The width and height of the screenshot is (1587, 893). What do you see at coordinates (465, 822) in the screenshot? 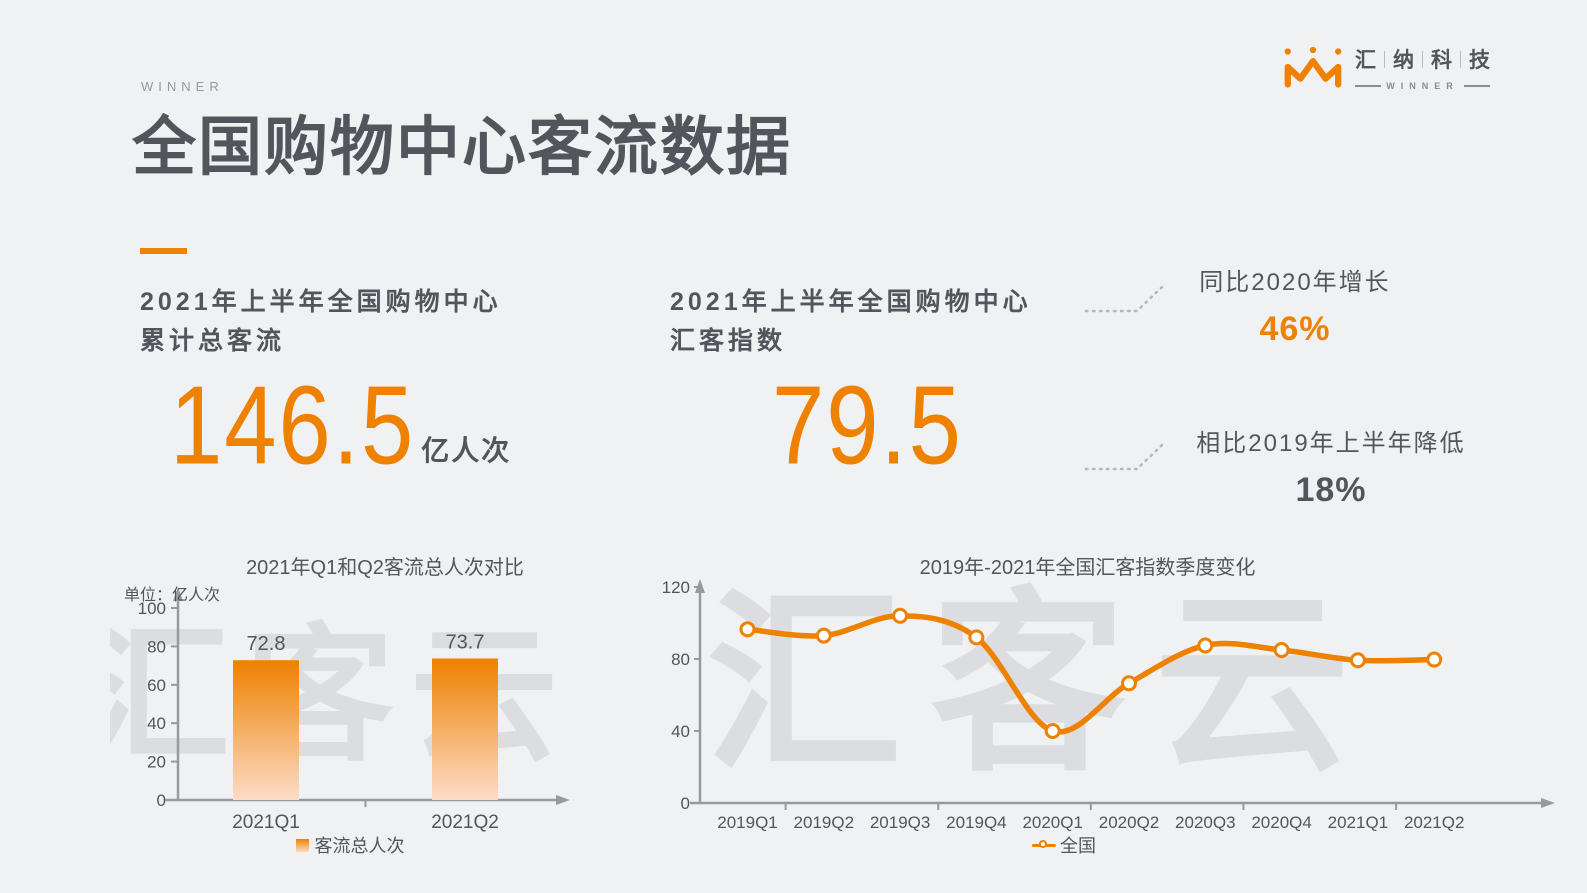
I see `bar-category-label: 2021Q2` at bounding box center [465, 822].